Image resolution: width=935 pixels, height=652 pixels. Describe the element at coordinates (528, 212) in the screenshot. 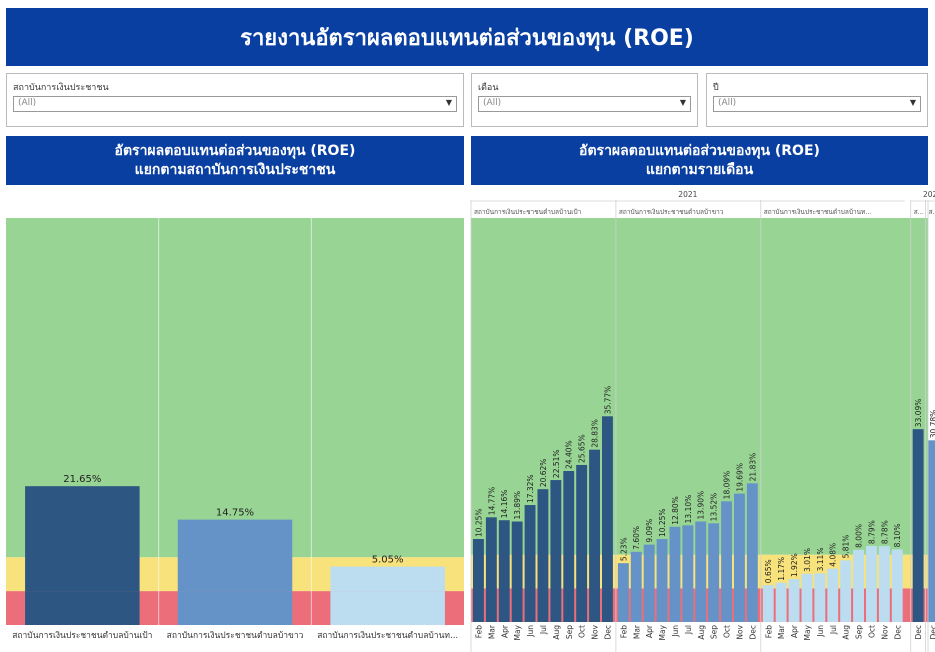

I see `group-label: สถาบันการเงินประชาชนตำบลบ้านเป้า` at that location.